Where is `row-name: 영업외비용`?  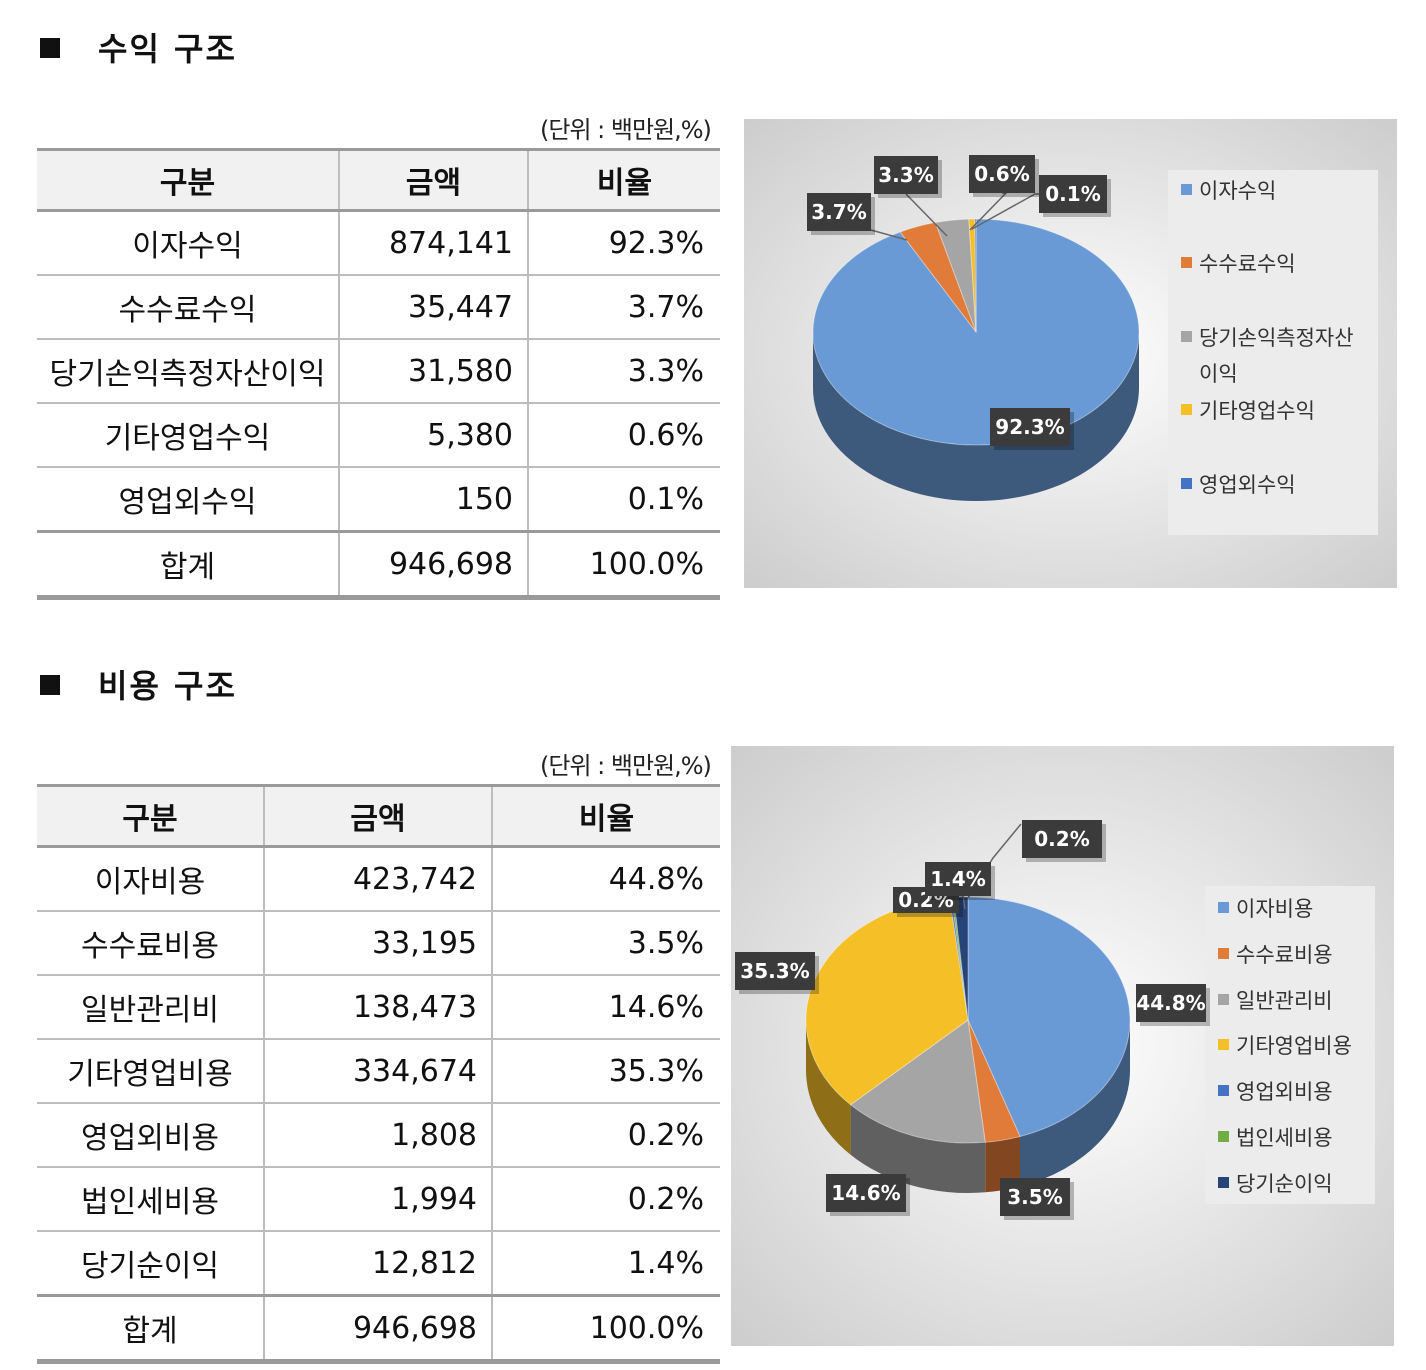 row-name: 영업외비용 is located at coordinates (150, 1135).